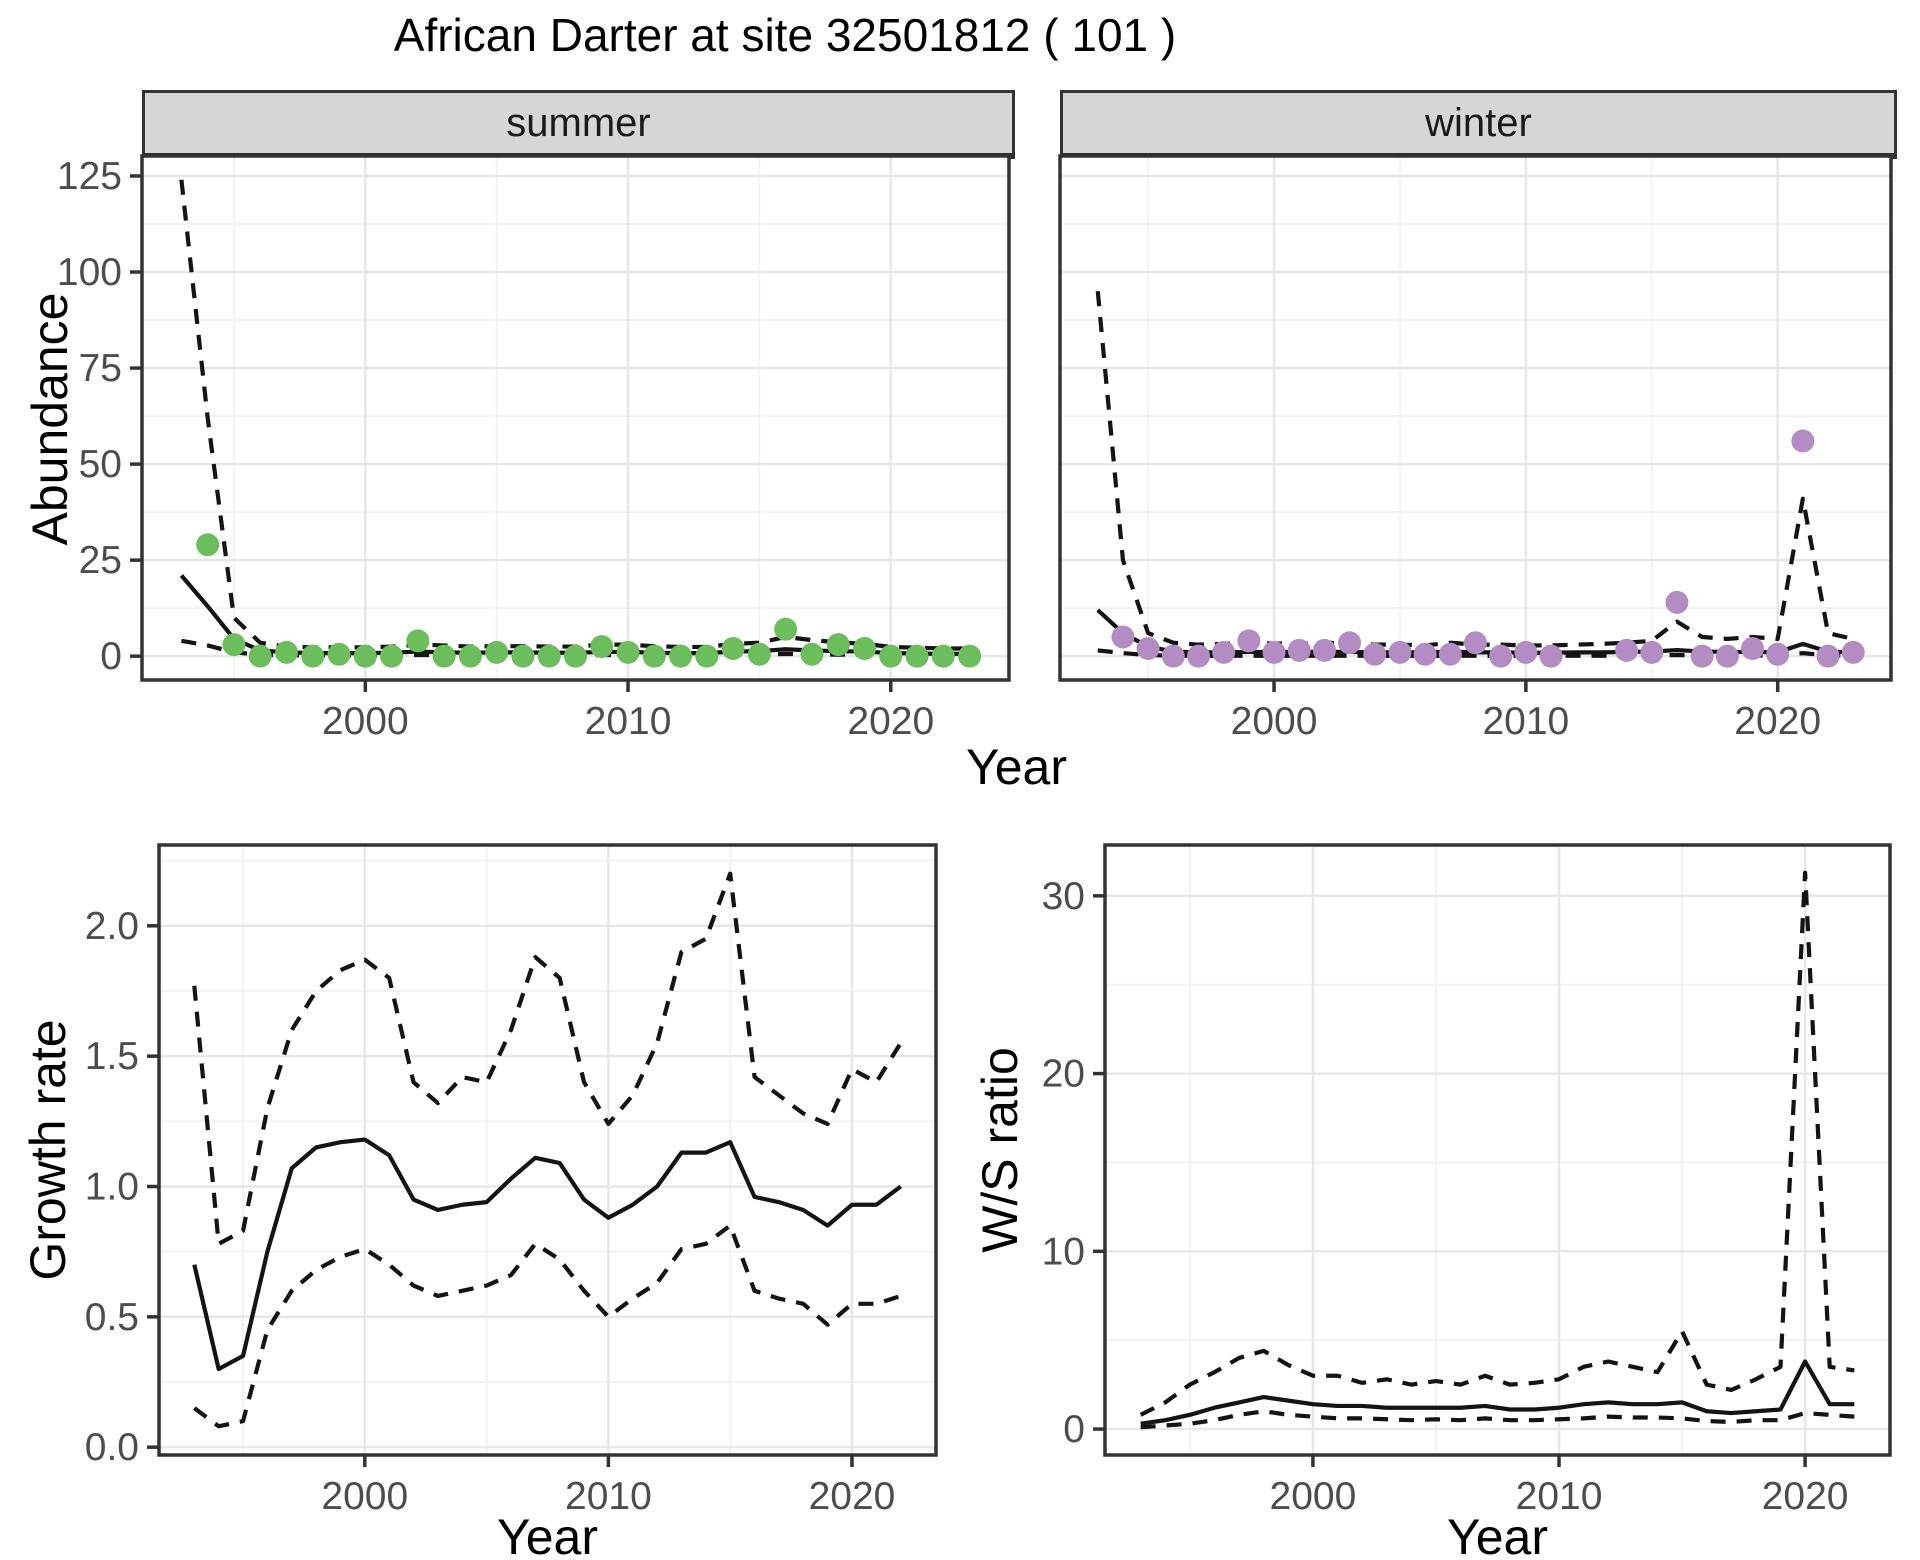 The width and height of the screenshot is (1920, 1560). Describe the element at coordinates (112, 1447) in the screenshot. I see `svg-text: 0.0` at that location.